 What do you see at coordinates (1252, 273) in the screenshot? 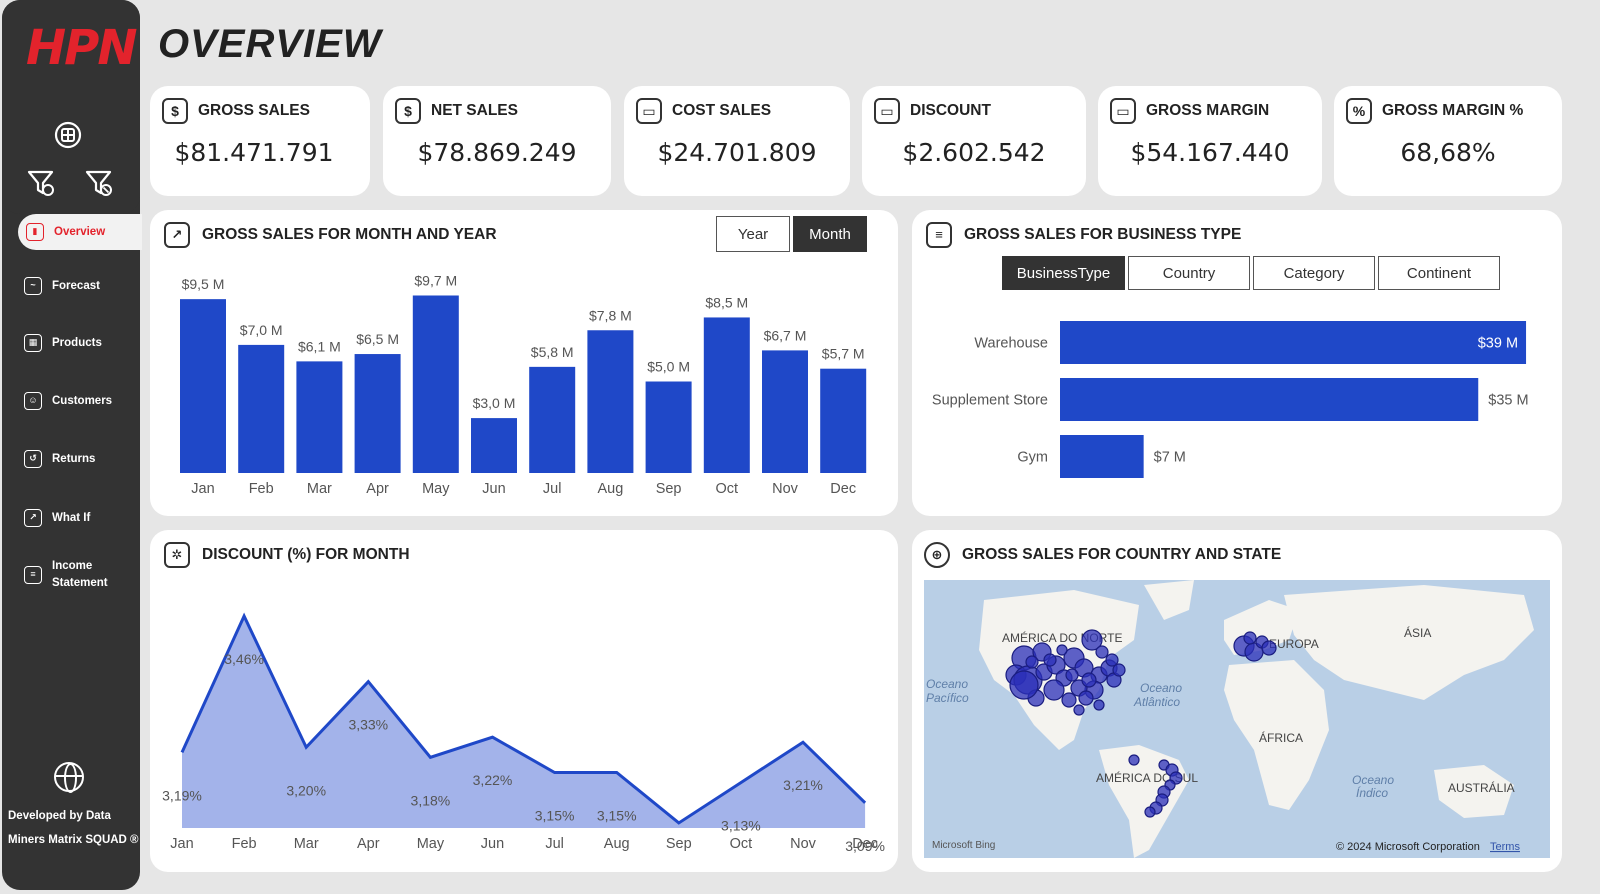
I see `dimension-tabs: BusinessType Country Category Continent` at bounding box center [1252, 273].